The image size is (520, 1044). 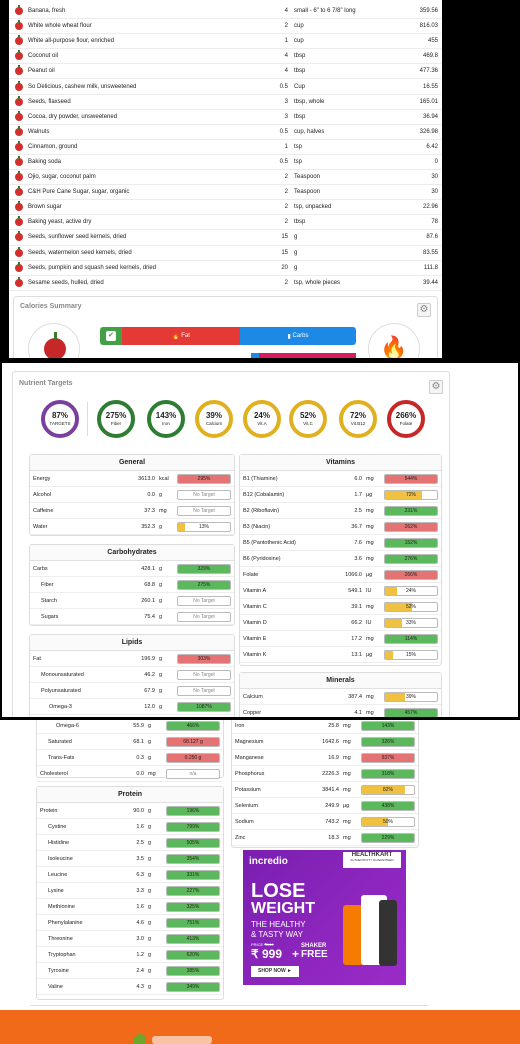 What do you see at coordinates (132, 585) in the screenshot?
I see `nutrient-row: Fiber 68.8 g 275%` at bounding box center [132, 585].